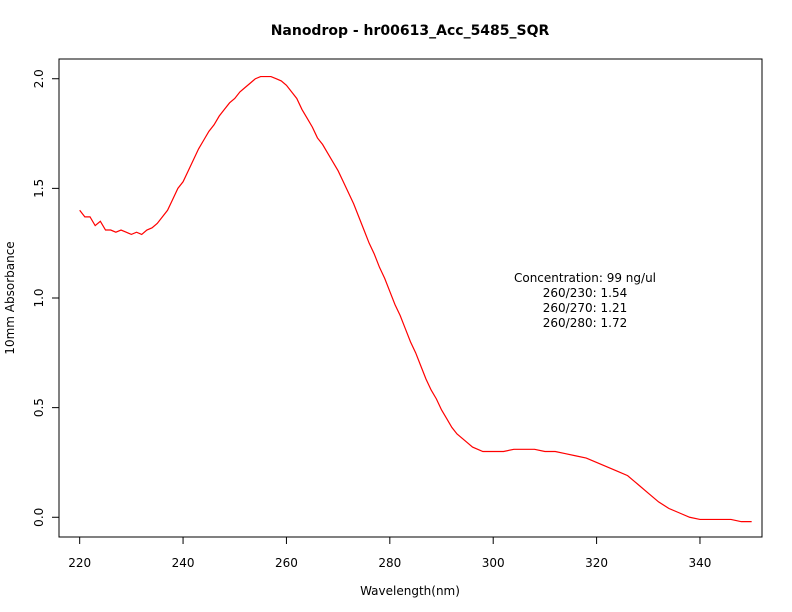  What do you see at coordinates (390, 553) in the screenshot?
I see `x-axis: 220 240 260 280 300 320 340` at bounding box center [390, 553].